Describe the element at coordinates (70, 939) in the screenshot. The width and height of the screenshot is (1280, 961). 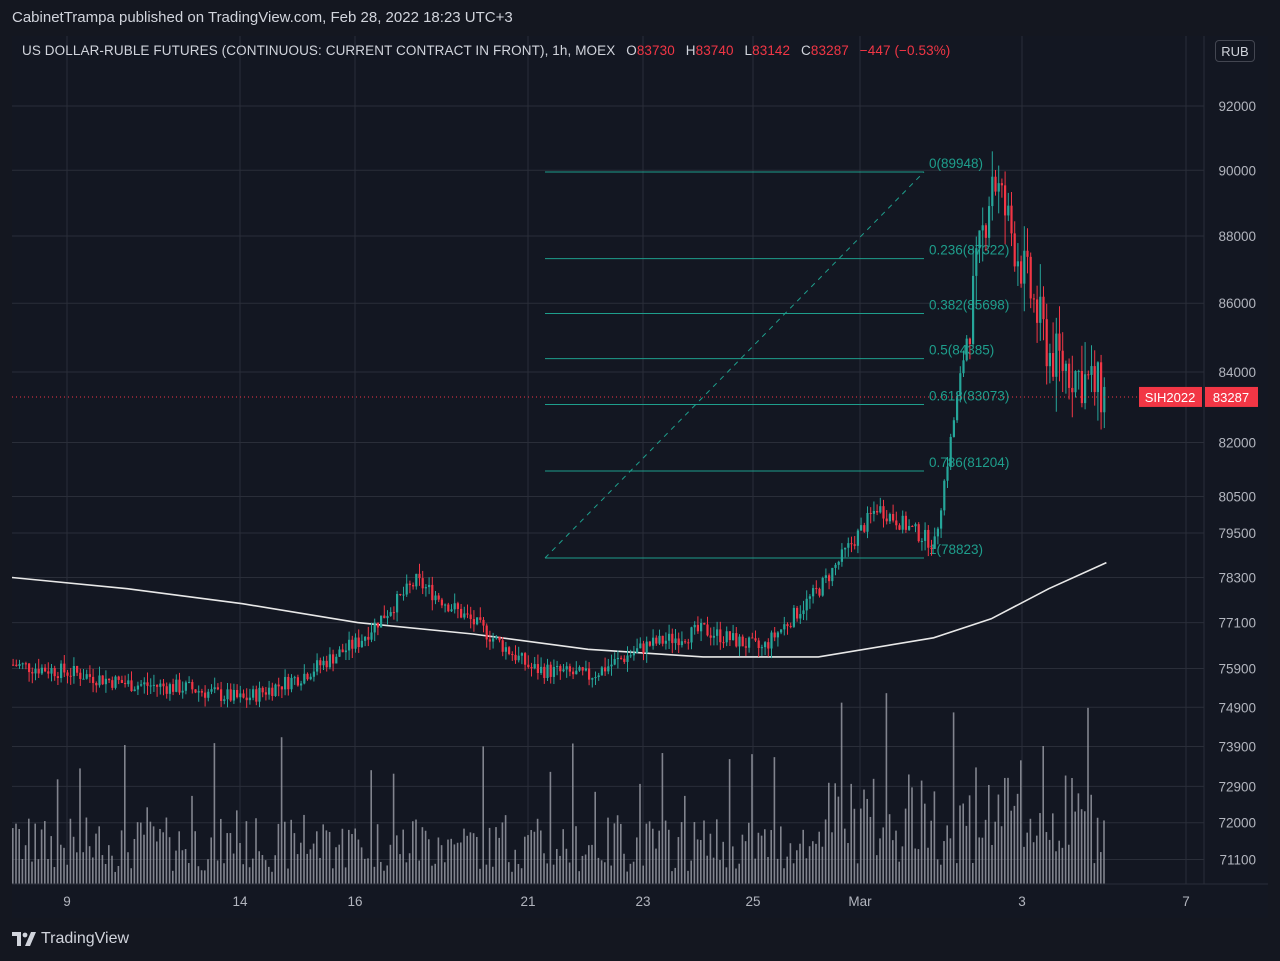
I see `tradingview-logo: TradingView` at that location.